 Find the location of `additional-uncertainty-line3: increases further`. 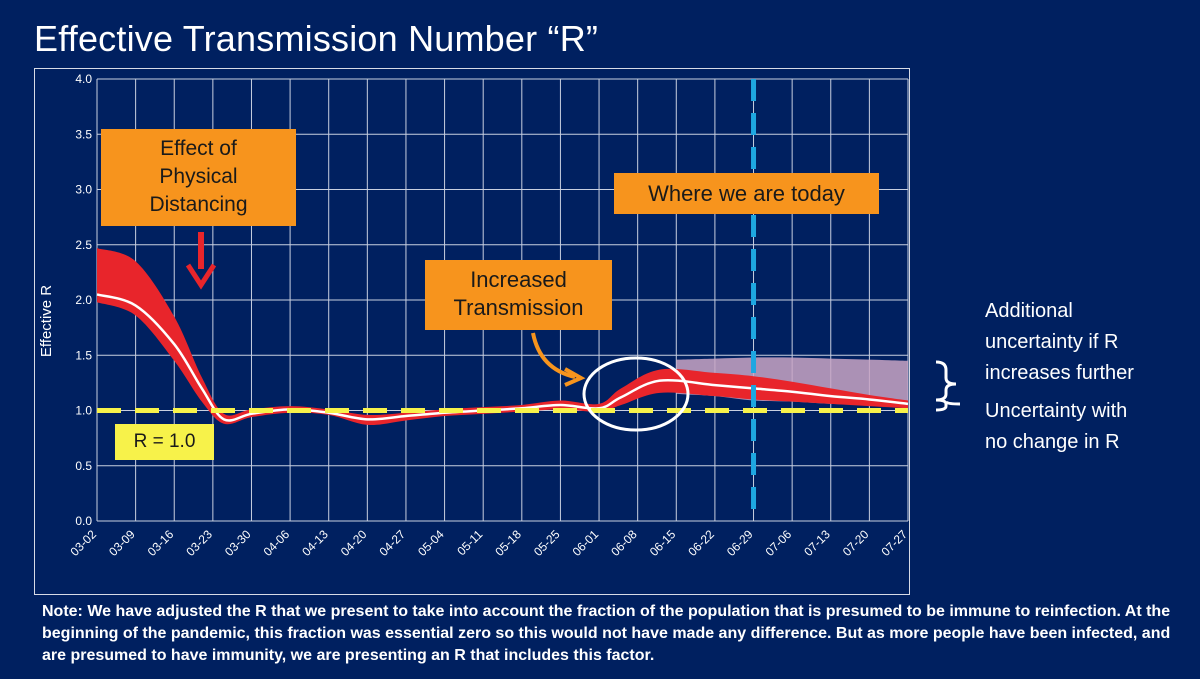

additional-uncertainty-line3: increases further is located at coordinates (1059, 373).